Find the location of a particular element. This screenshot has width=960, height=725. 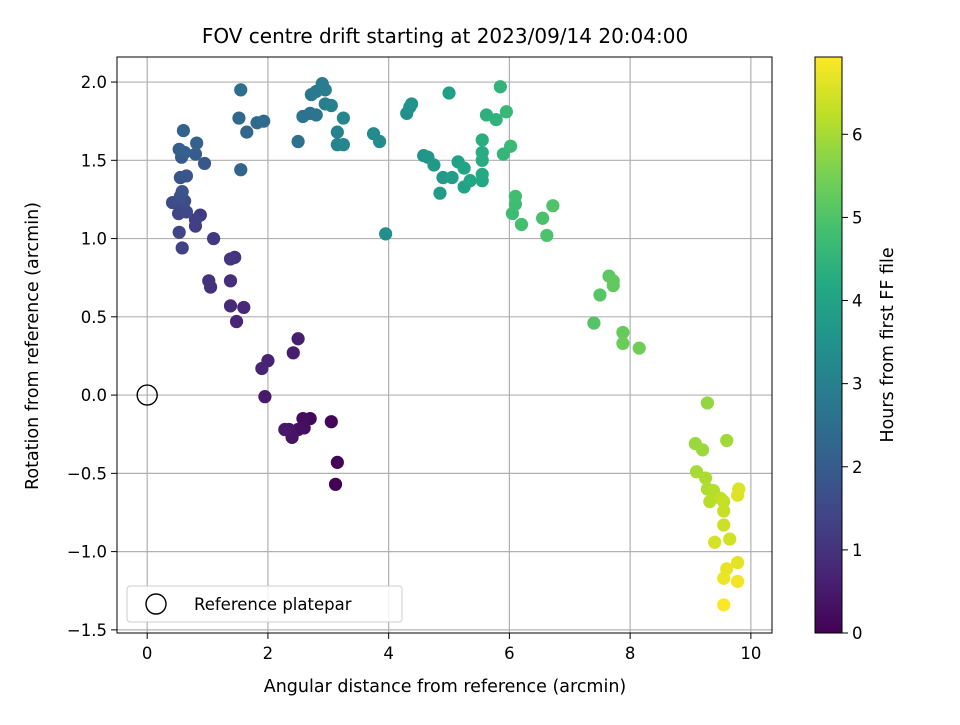

y-tick-label: 2.0 is located at coordinates (94, 82).